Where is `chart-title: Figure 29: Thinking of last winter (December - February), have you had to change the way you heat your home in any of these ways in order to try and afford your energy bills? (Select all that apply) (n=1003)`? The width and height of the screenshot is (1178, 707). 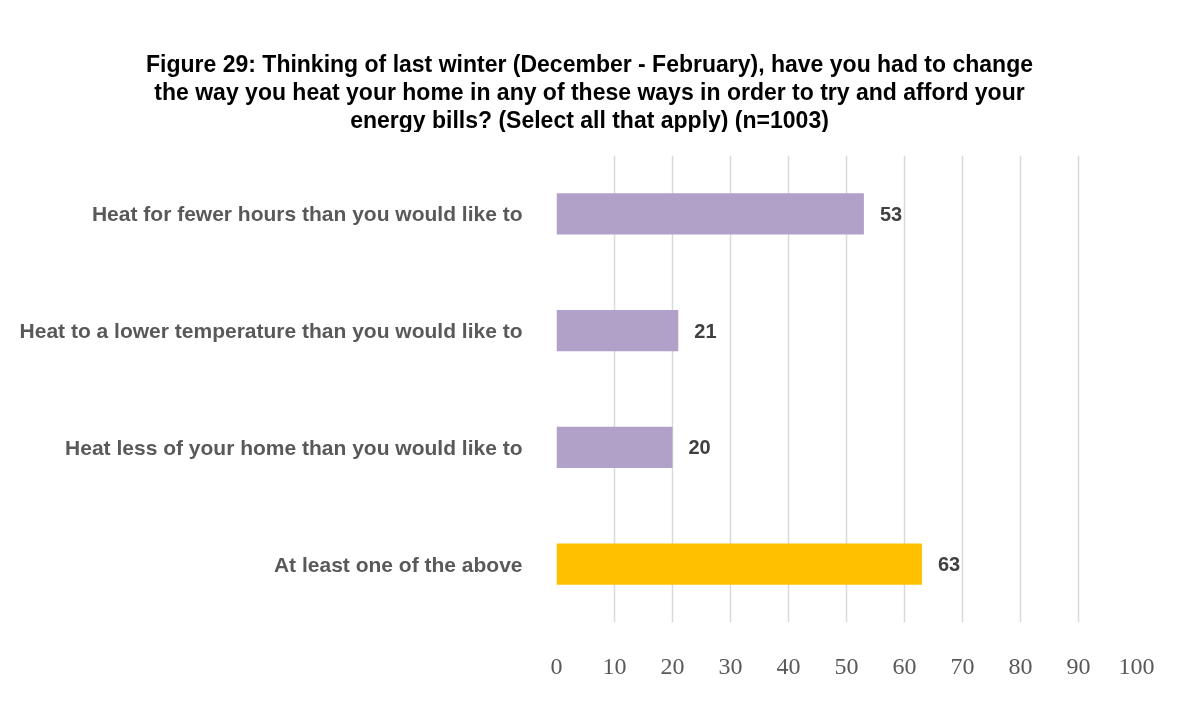 chart-title: Figure 29: Thinking of last winter (December - February), have you had to change the way you heat your home in any of these ways in order to try and afford your energy bills? (Select all that apply) (n=1003) is located at coordinates (589, 91).